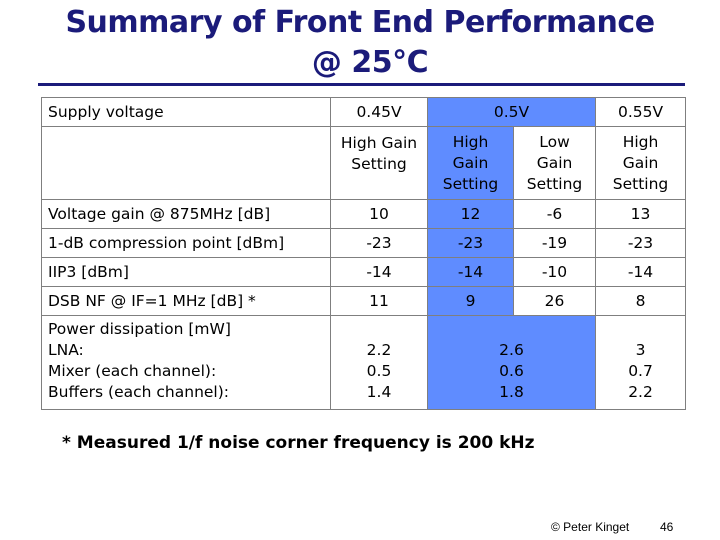 This screenshot has height=540, width=720. I want to click on empty-cell, so click(186, 163).